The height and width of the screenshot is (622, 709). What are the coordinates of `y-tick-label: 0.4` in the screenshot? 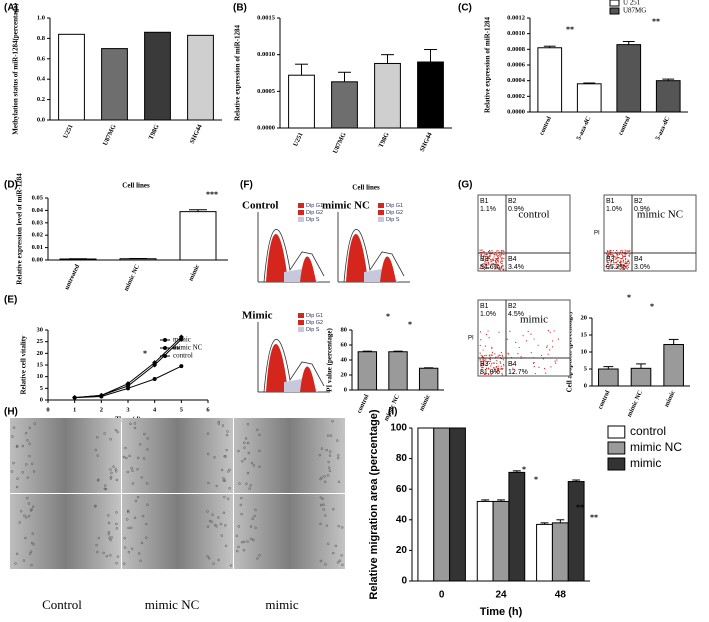 It's located at (41, 79).